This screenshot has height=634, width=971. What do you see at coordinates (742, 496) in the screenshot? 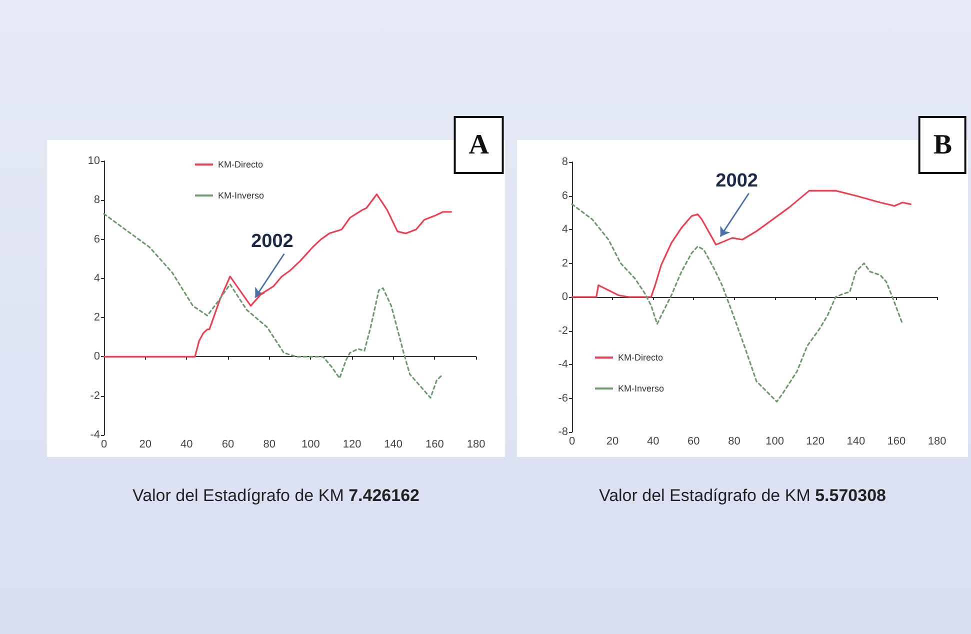
I see `text: Valor del Estadígrafo de KM 5.570308` at bounding box center [742, 496].